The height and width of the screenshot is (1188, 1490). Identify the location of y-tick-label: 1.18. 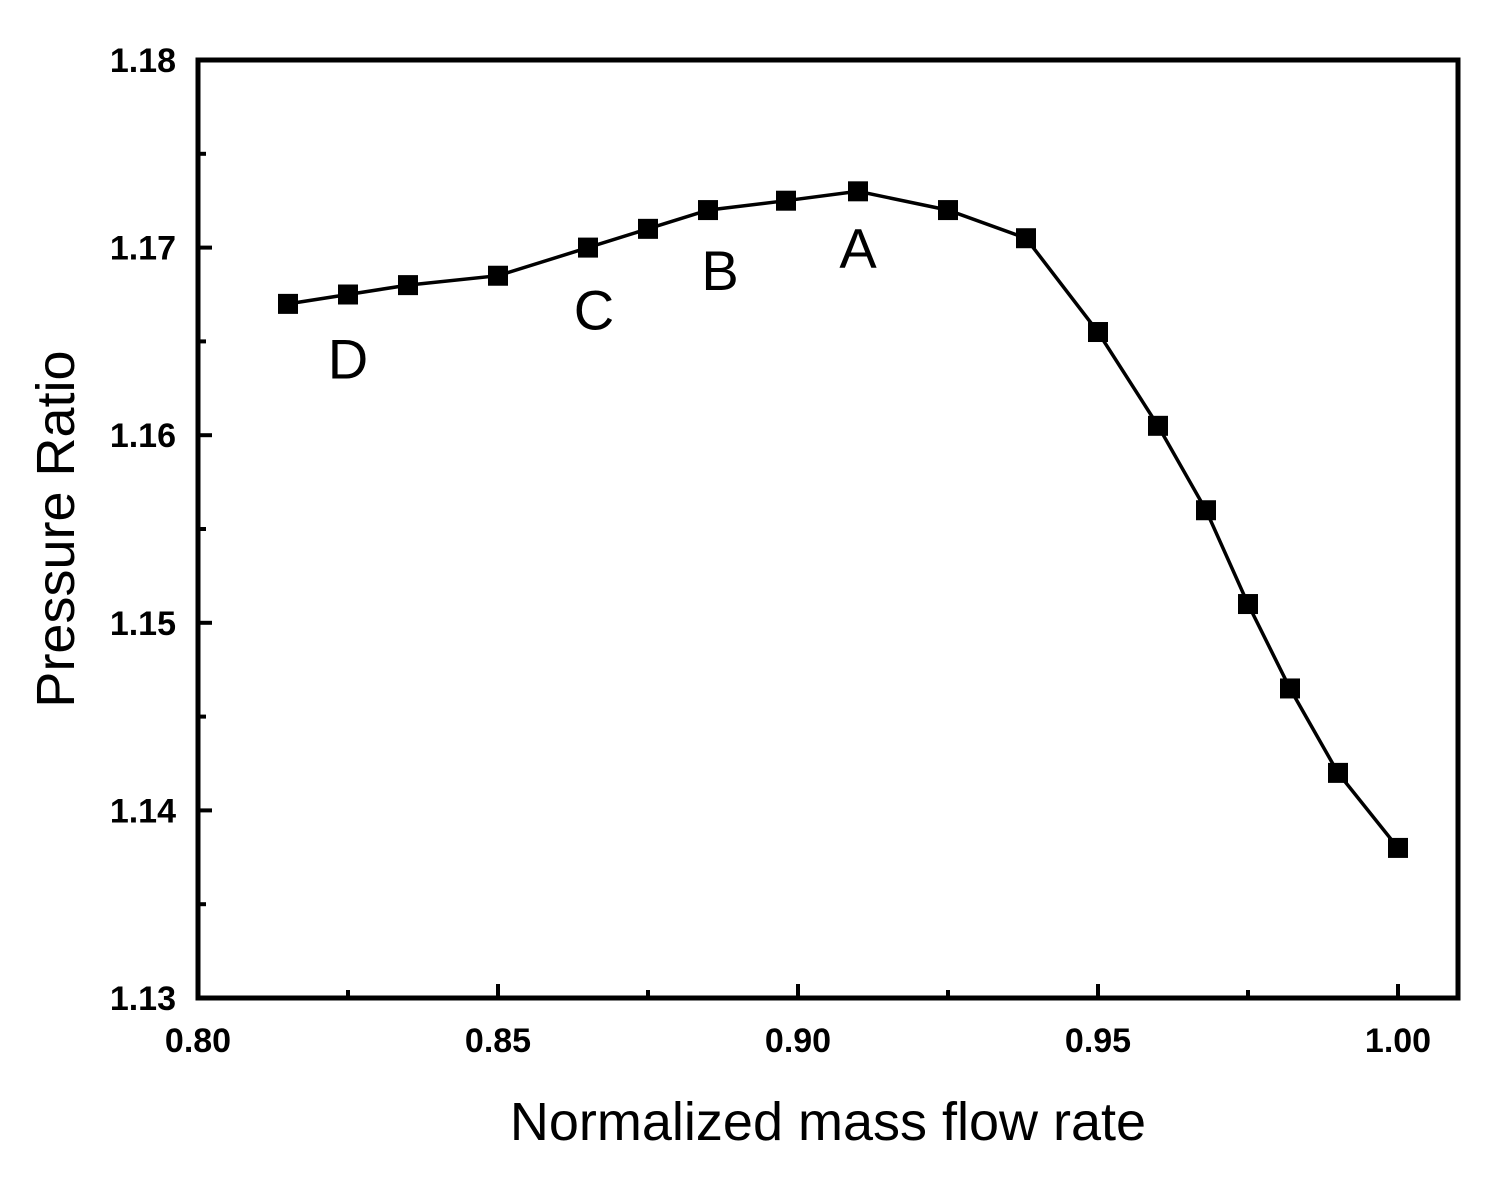
(143, 61).